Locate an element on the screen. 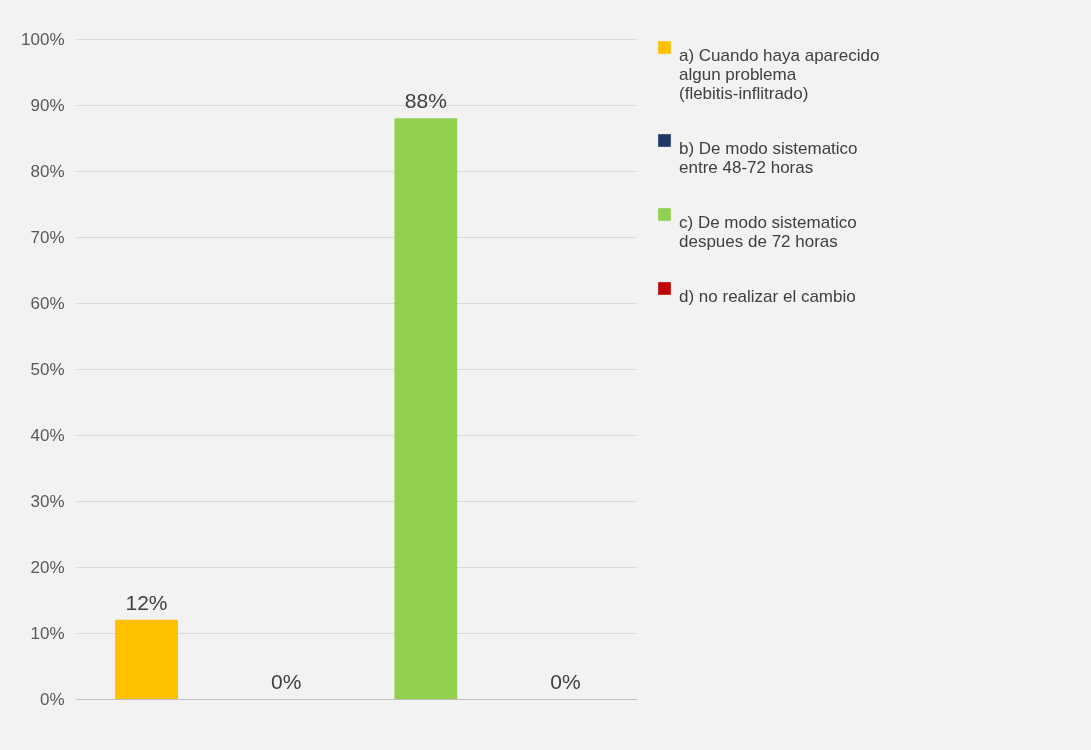 This screenshot has width=1091, height=750. y-tick-label: 0% is located at coordinates (52, 699).